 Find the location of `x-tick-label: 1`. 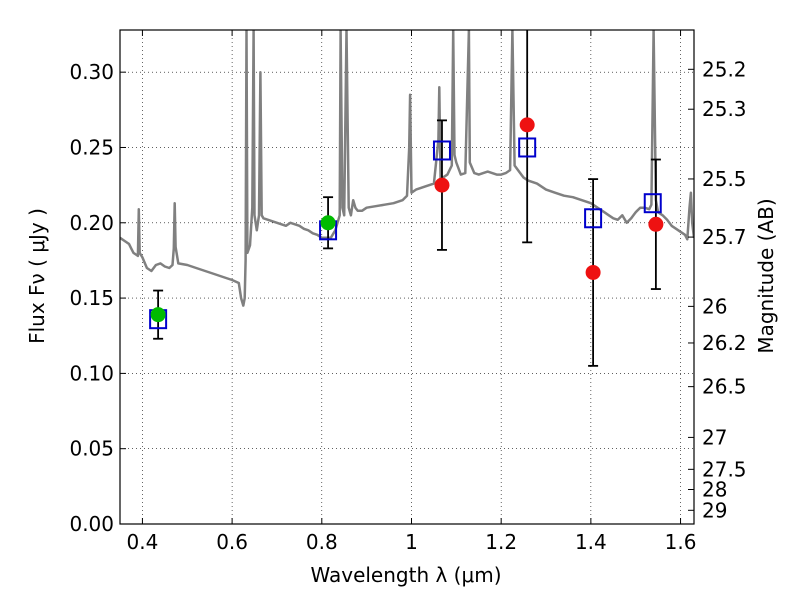

x-tick-label: 1 is located at coordinates (411, 542).